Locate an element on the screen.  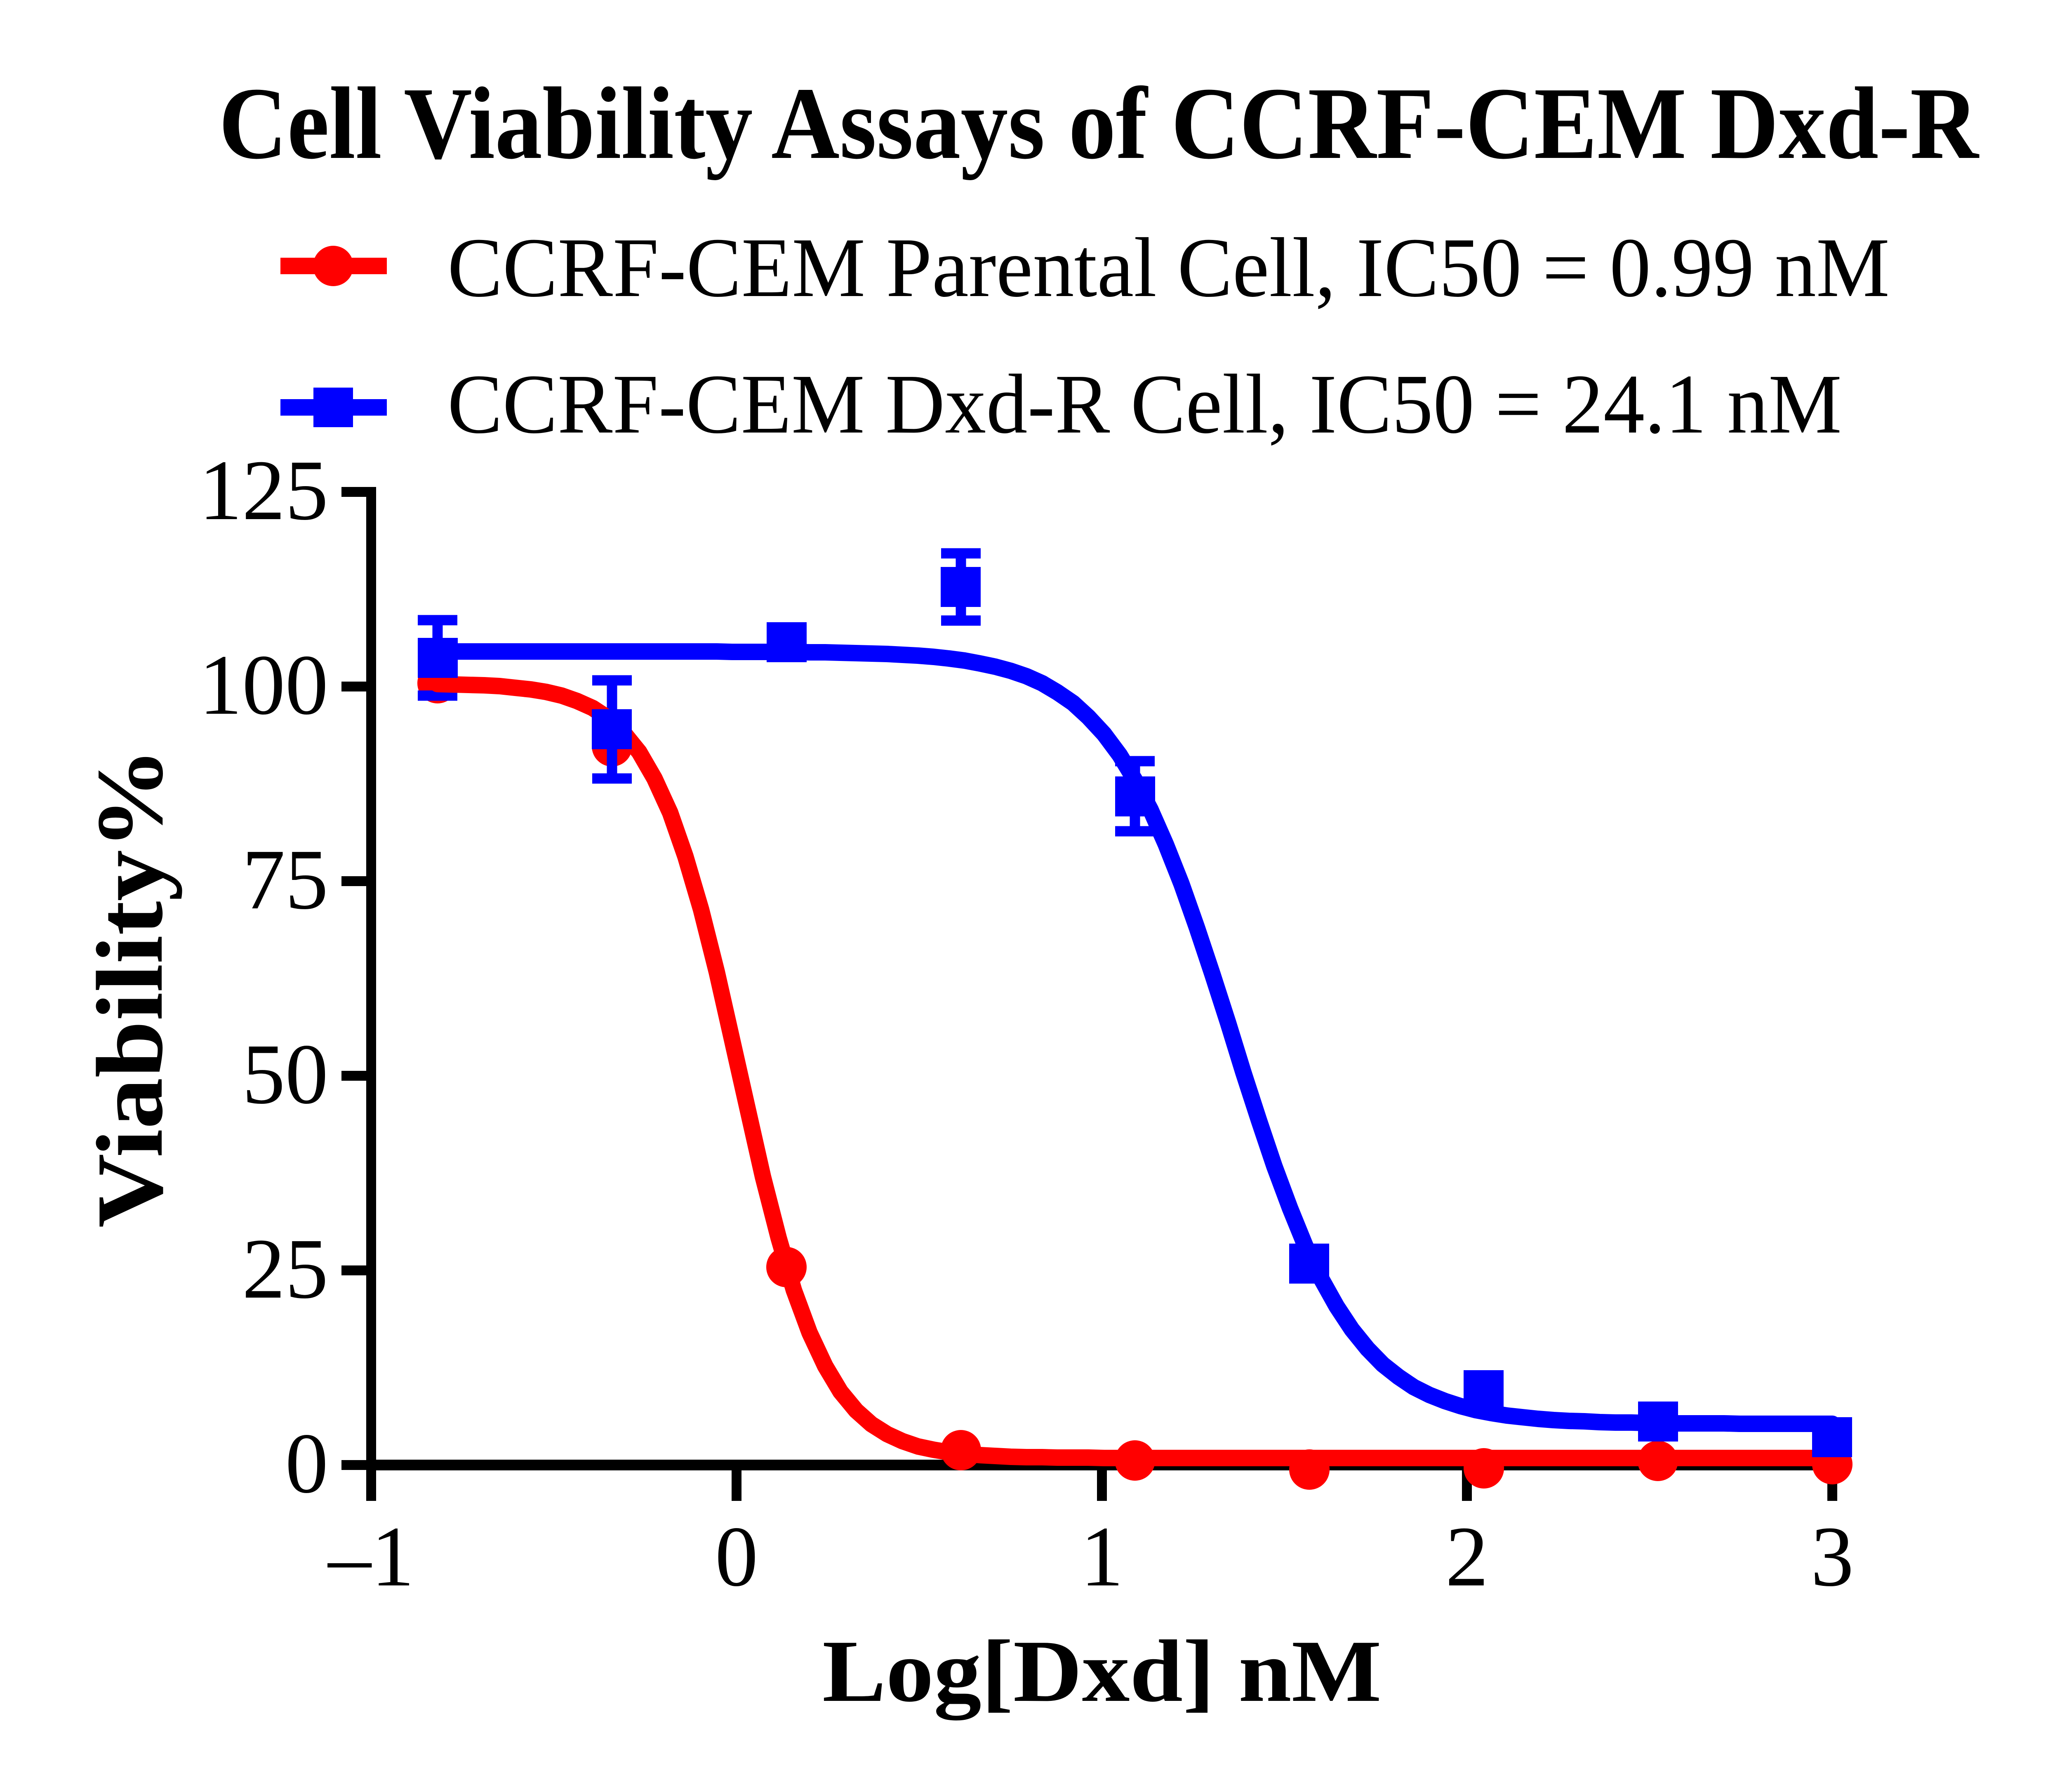
svg-text:Cell Viability Assays of CCRF-: Cell Viability Assays of CCRF-CEM Dxd-R is located at coordinates (1099, 123).